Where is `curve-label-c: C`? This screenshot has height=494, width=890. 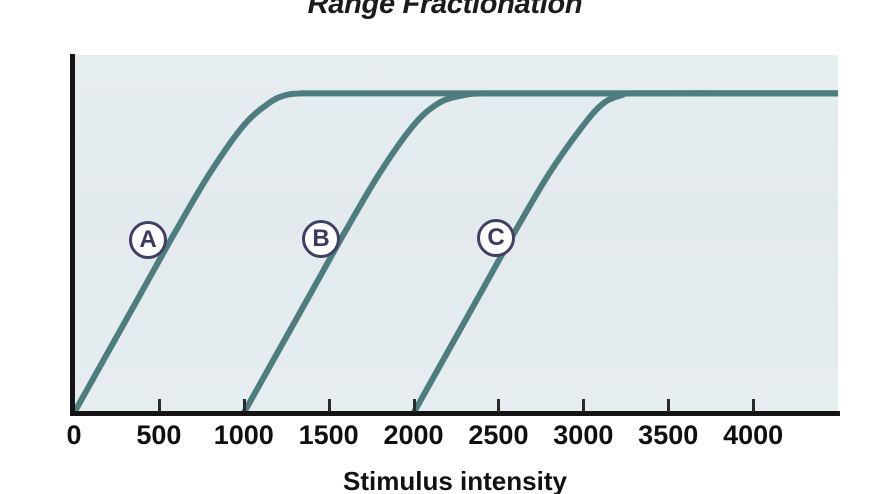
curve-label-c: C is located at coordinates (496, 238).